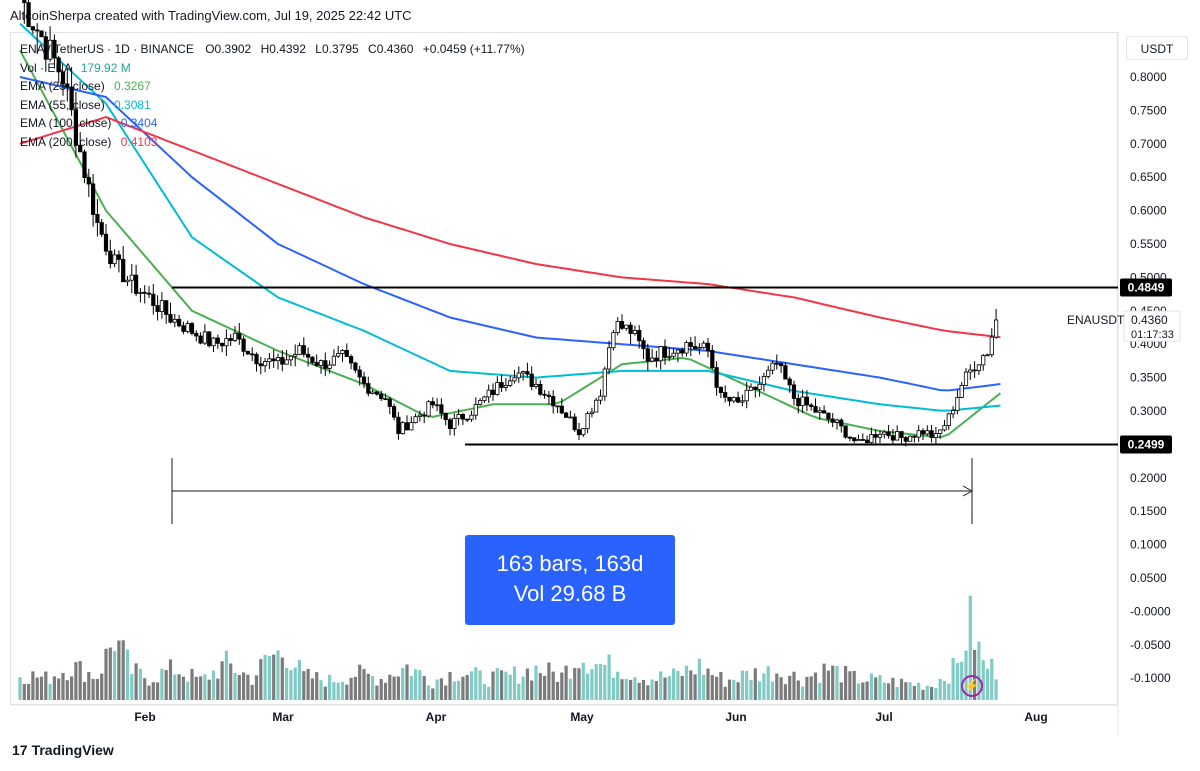 This screenshot has width=1200, height=771. I want to click on ema-label: EMA (55, close), so click(62, 104).